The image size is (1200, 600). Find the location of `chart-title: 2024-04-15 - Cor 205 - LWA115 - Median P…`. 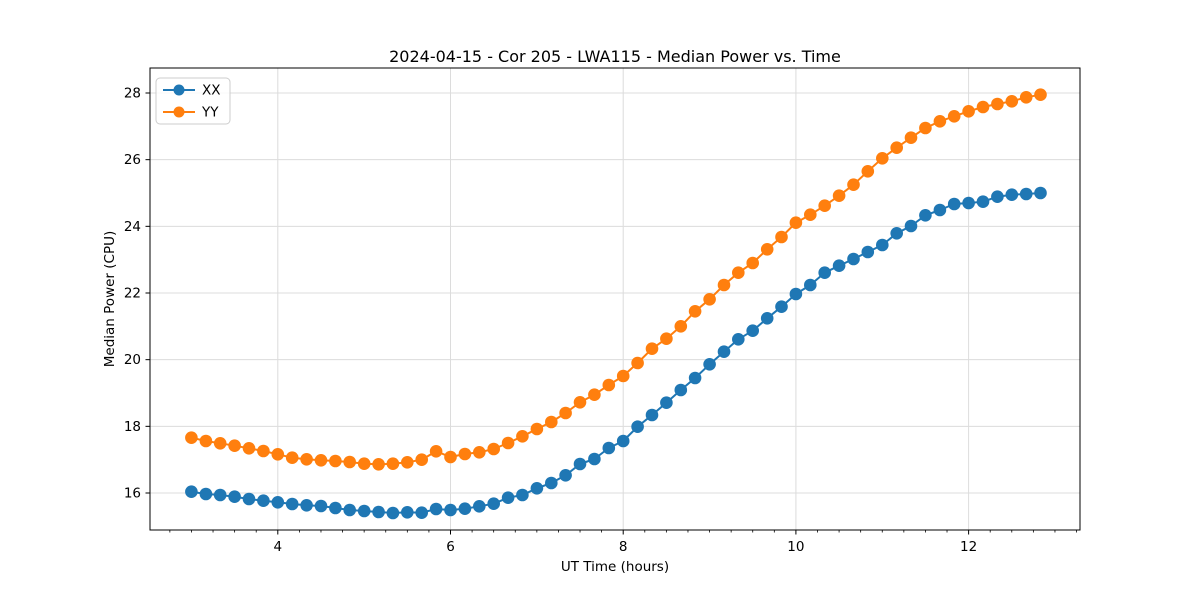

chart-title: 2024-04-15 - Cor 205 - LWA115 - Median P… is located at coordinates (615, 56).